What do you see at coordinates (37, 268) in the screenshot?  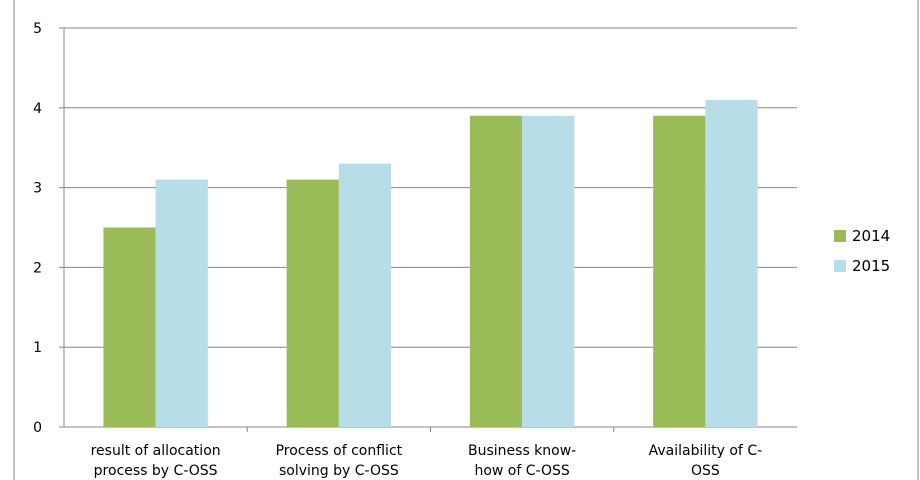 I see `y-tick-label: 2` at bounding box center [37, 268].